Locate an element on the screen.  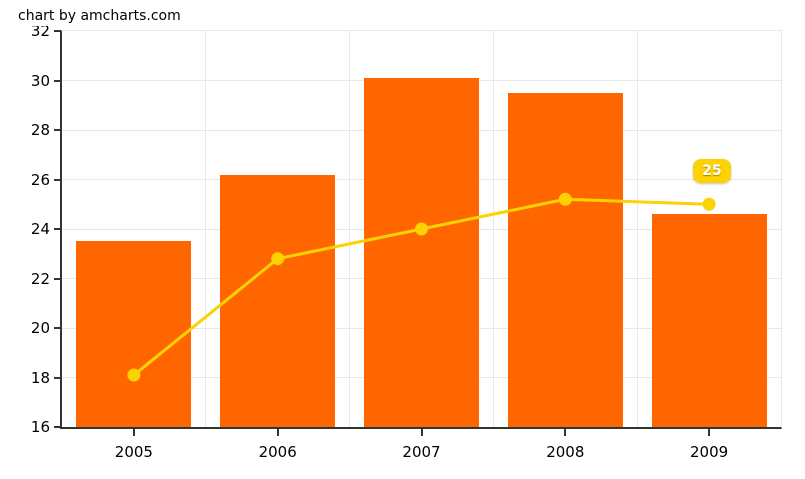
bar-2008 is located at coordinates (565, 259).